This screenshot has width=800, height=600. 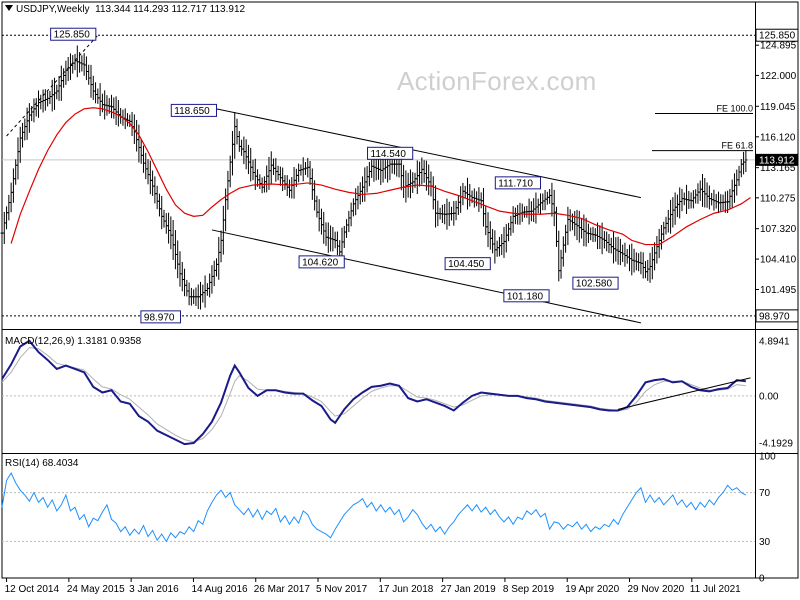 I want to click on price-tick-label: 110.275, so click(x=778, y=198).